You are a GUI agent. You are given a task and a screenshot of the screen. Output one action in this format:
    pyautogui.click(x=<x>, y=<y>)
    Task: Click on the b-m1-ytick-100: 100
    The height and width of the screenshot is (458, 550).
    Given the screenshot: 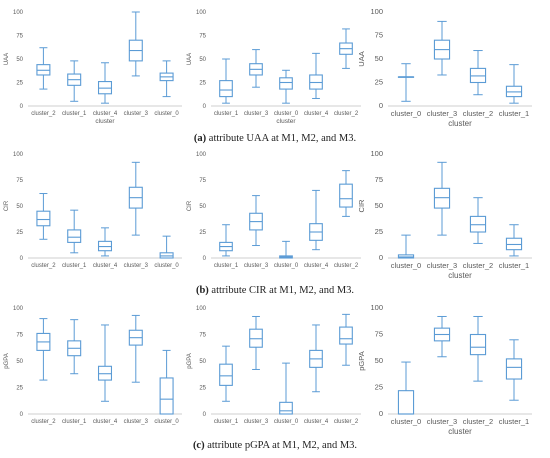 What is the action you would take?
    pyautogui.click(x=18, y=155)
    